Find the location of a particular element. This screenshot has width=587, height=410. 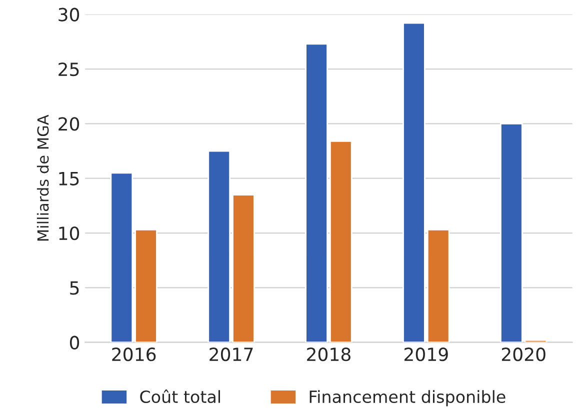

x-tick-label: 2017 is located at coordinates (231, 355).